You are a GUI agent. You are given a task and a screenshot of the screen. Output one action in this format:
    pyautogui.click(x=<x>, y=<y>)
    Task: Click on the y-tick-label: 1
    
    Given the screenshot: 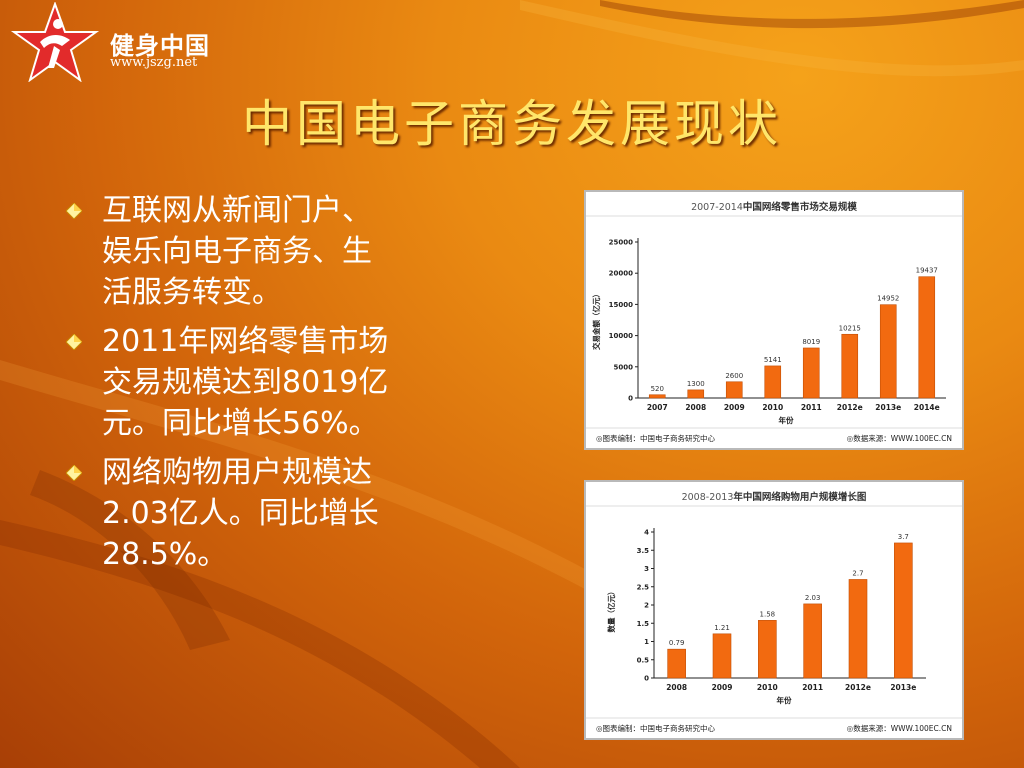 What is the action you would take?
    pyautogui.click(x=646, y=642)
    